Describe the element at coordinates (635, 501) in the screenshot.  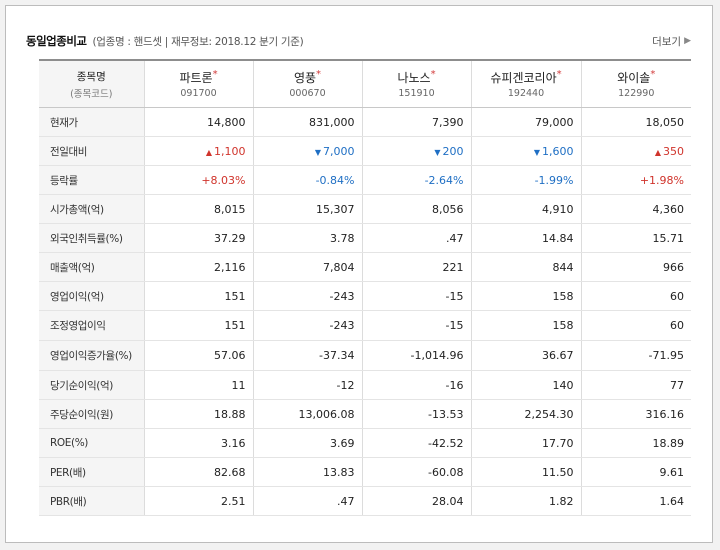
I see `table-cell: 1.64` at that location.